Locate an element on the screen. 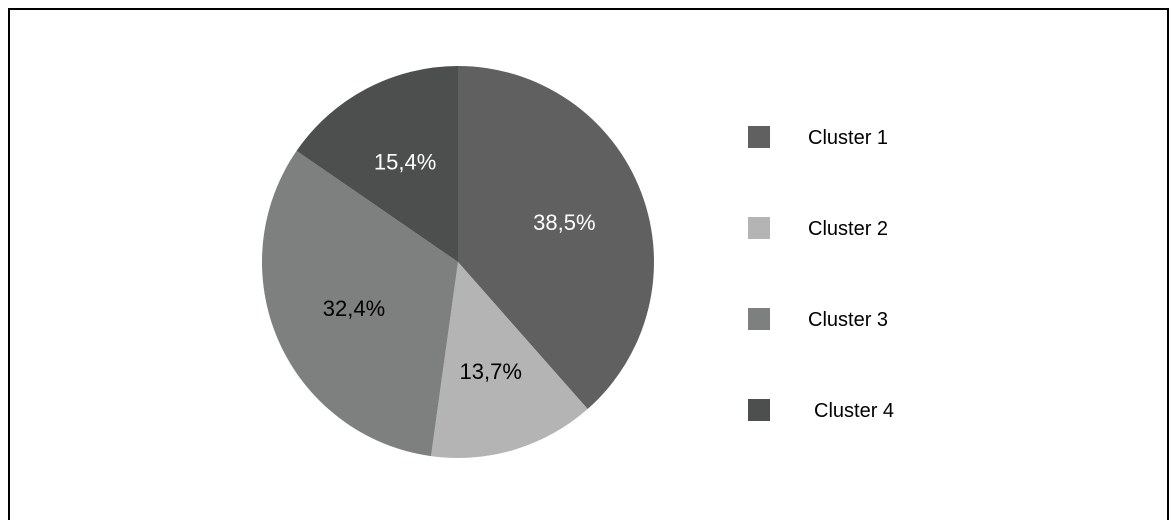 The height and width of the screenshot is (522, 1171). pie-slice-labels: 38,5% 13,7% 32,4% 15,4% is located at coordinates (459, 266).